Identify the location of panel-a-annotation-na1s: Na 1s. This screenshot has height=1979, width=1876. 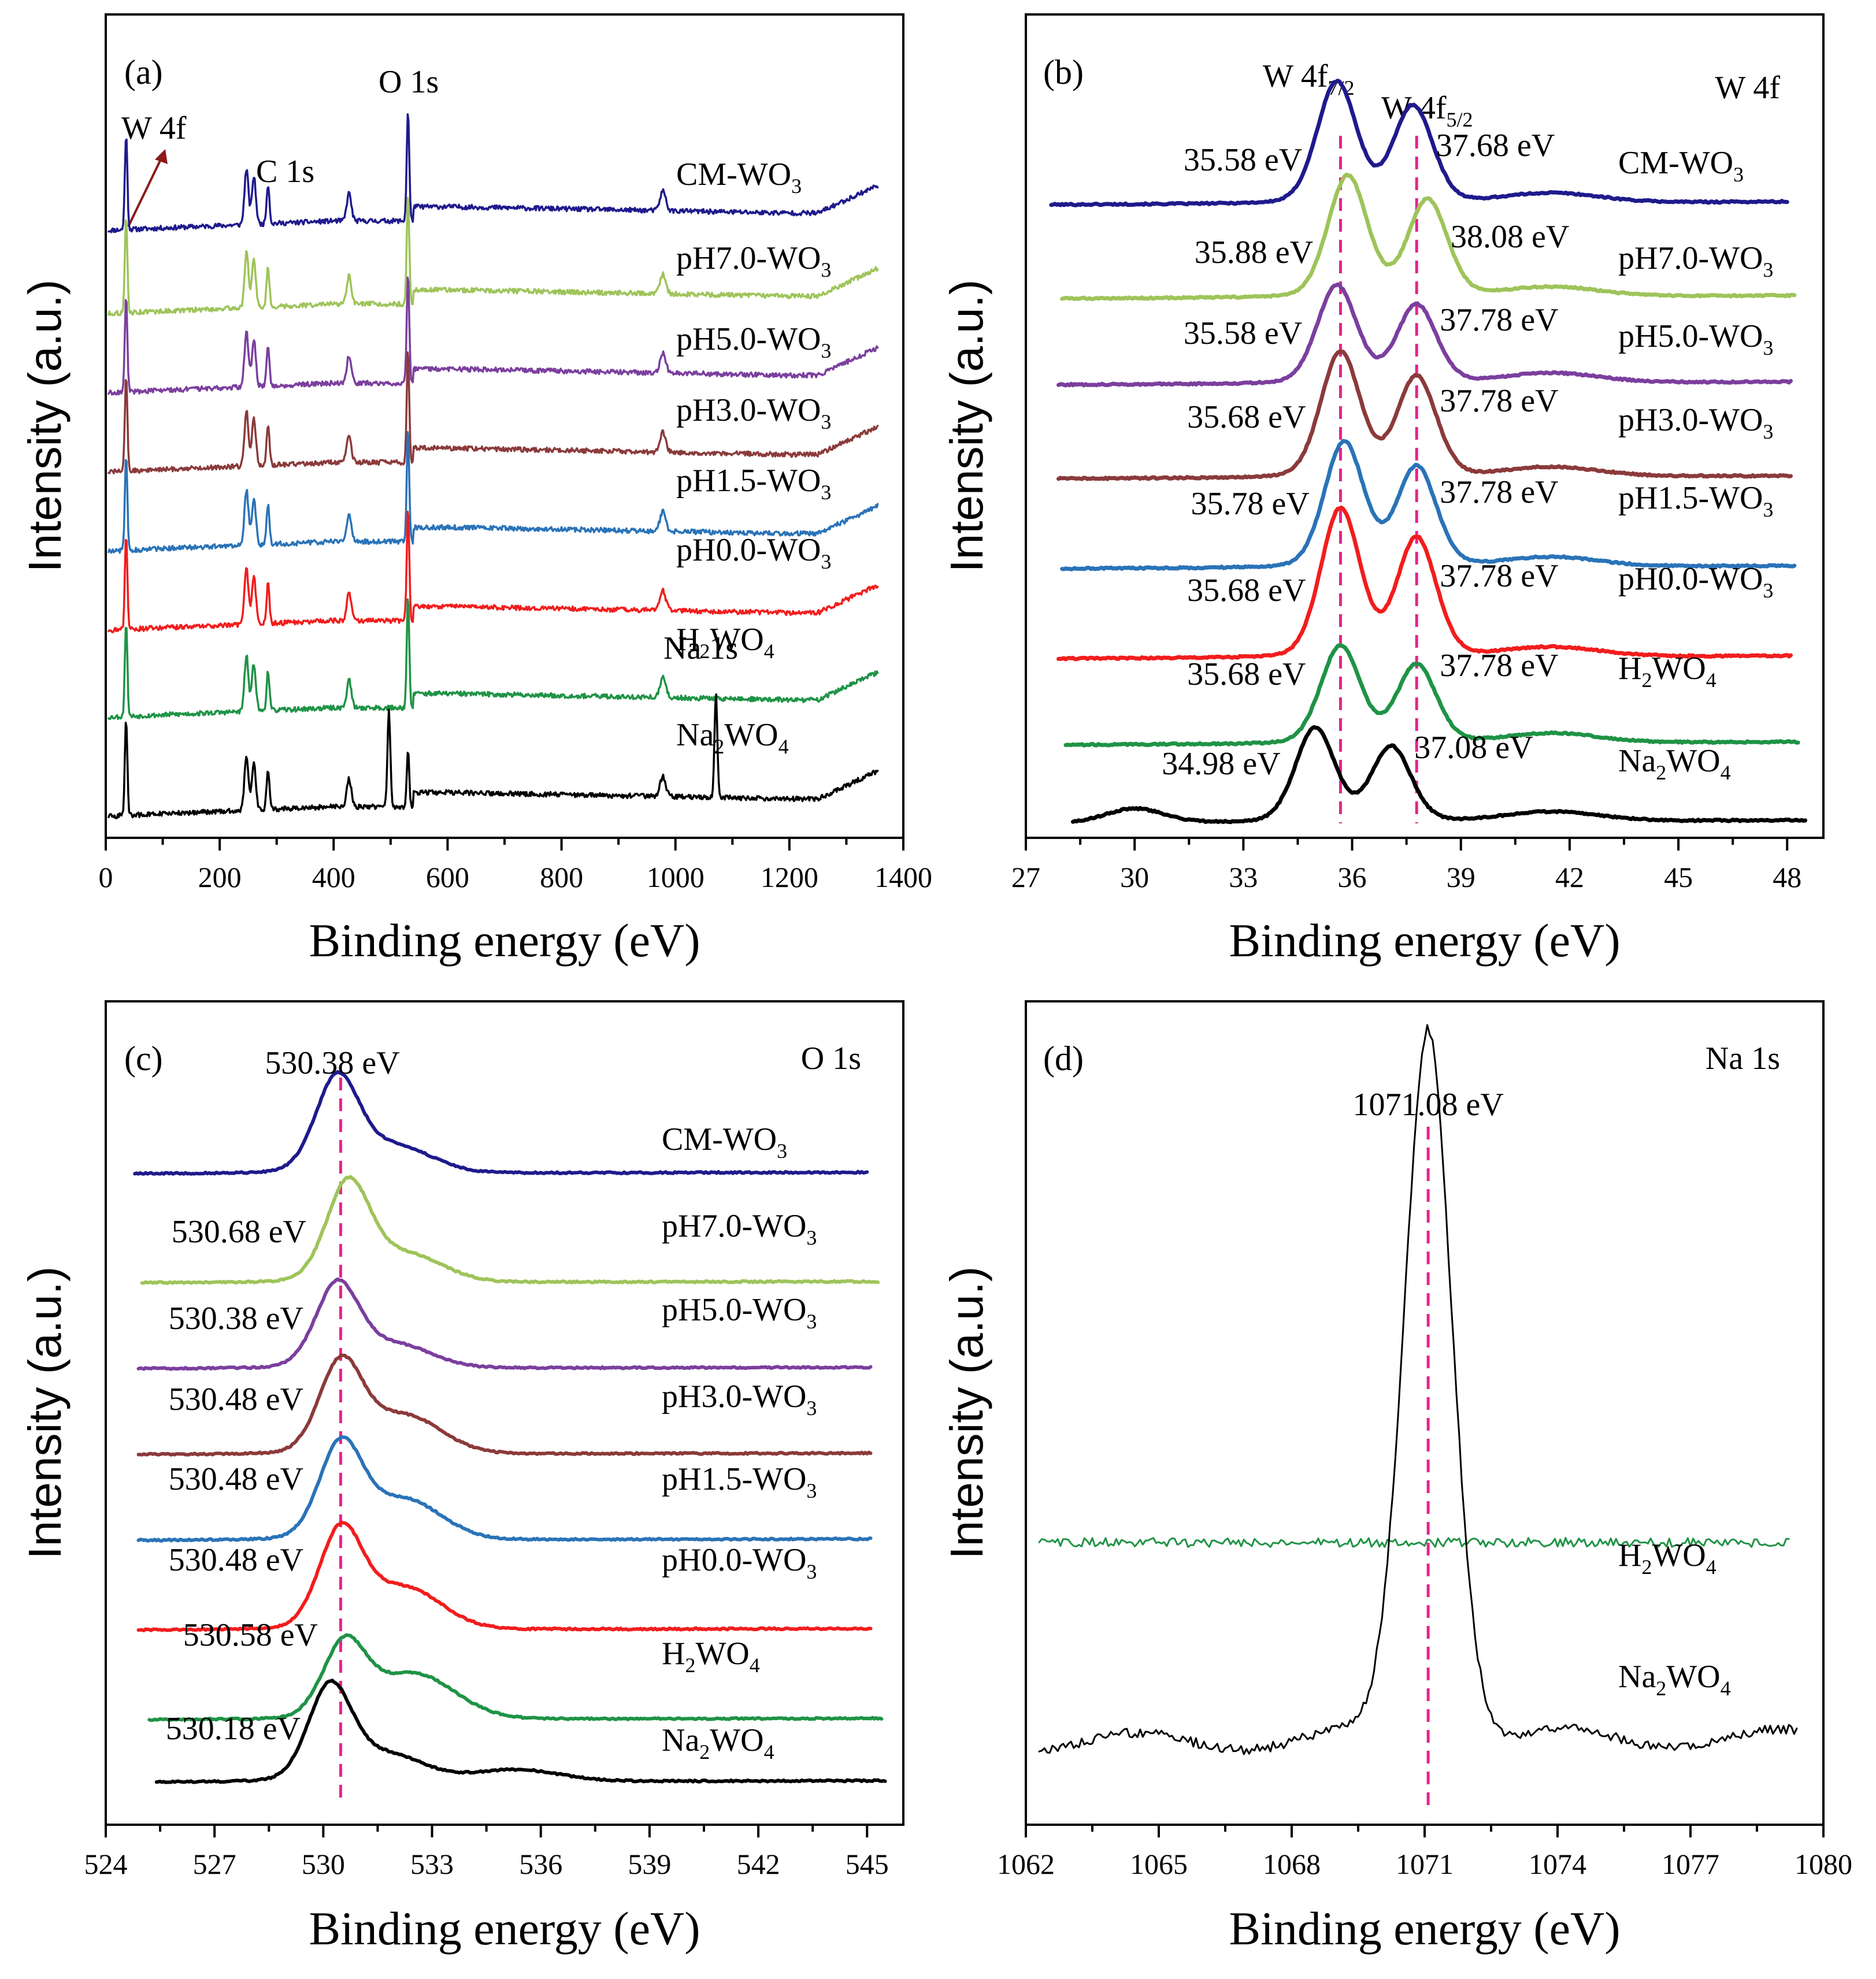
(700, 648).